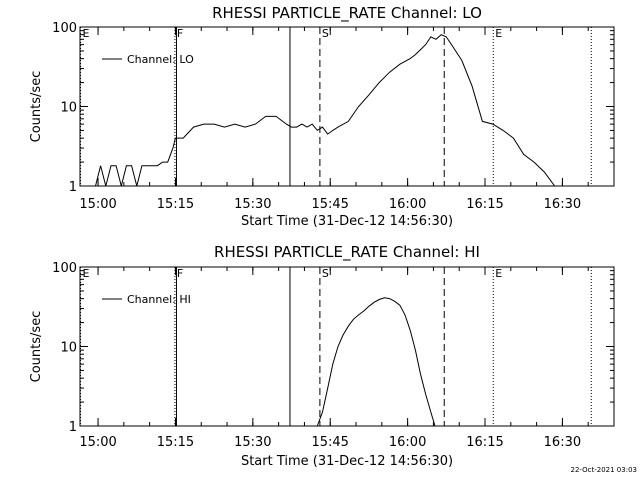  Describe the element at coordinates (347, 13) in the screenshot. I see `panel1-chart-title: RHESSI PARTICLE_RATE Channel: LO` at that location.